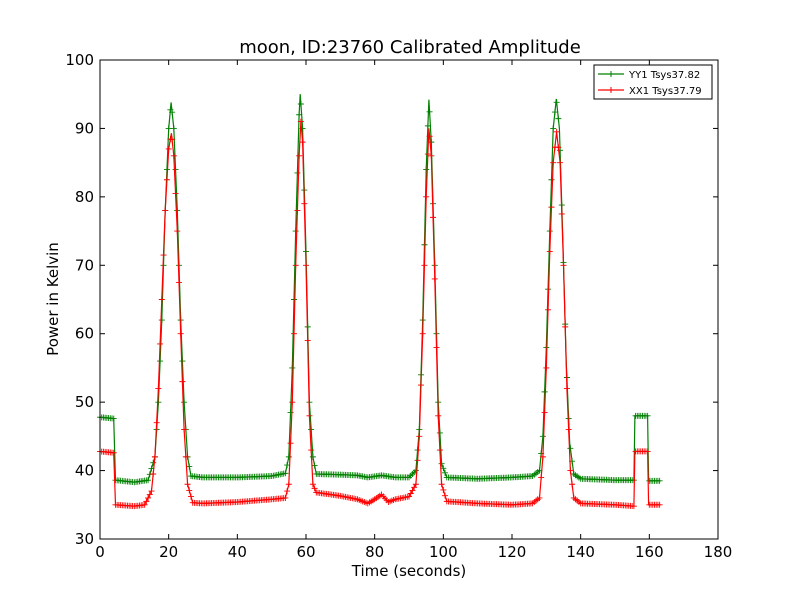 Image resolution: width=800 pixels, height=600 pixels. Describe the element at coordinates (410, 47) in the screenshot. I see `chart-title: moon, ID:23760 Calibrated Amplitude` at that location.